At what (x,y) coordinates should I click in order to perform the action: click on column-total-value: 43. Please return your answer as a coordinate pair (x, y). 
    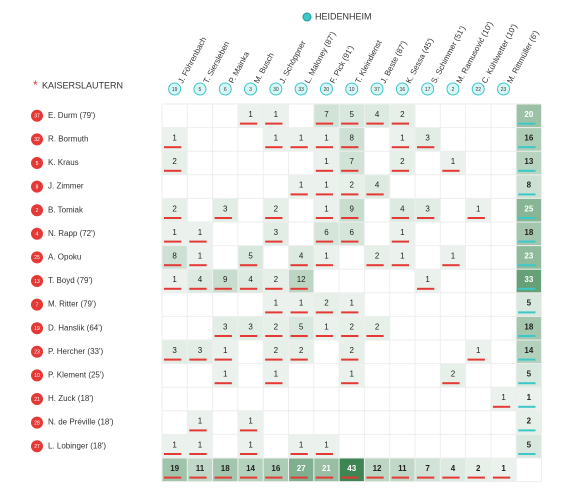
    Looking at the image, I should click on (351, 468).